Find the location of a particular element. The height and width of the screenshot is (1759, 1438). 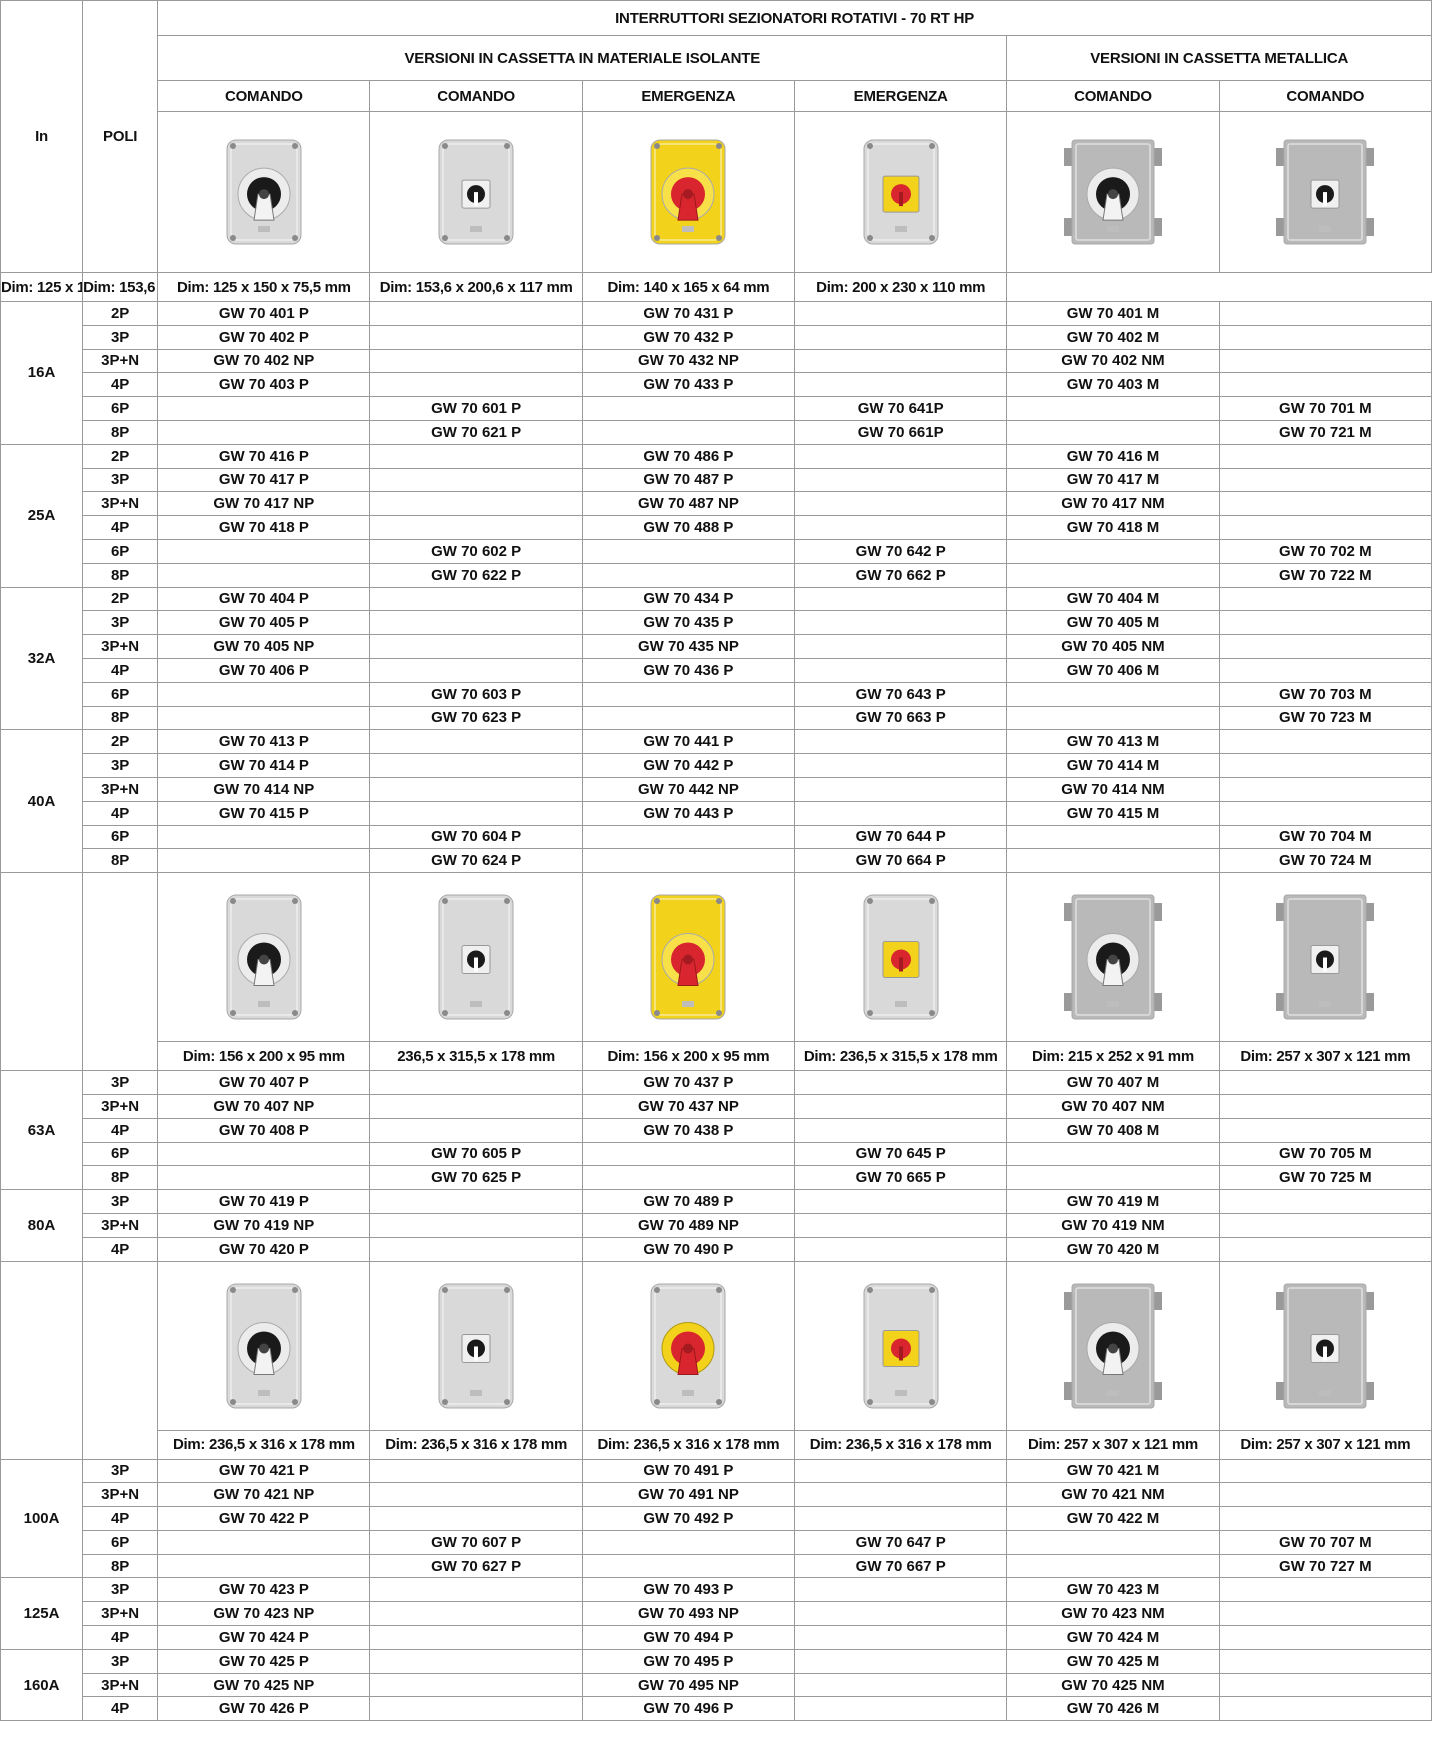

table-row: 80A 3P GW 70 419 P GW 70 489 P GW 70 419 M is located at coordinates (716, 1225).